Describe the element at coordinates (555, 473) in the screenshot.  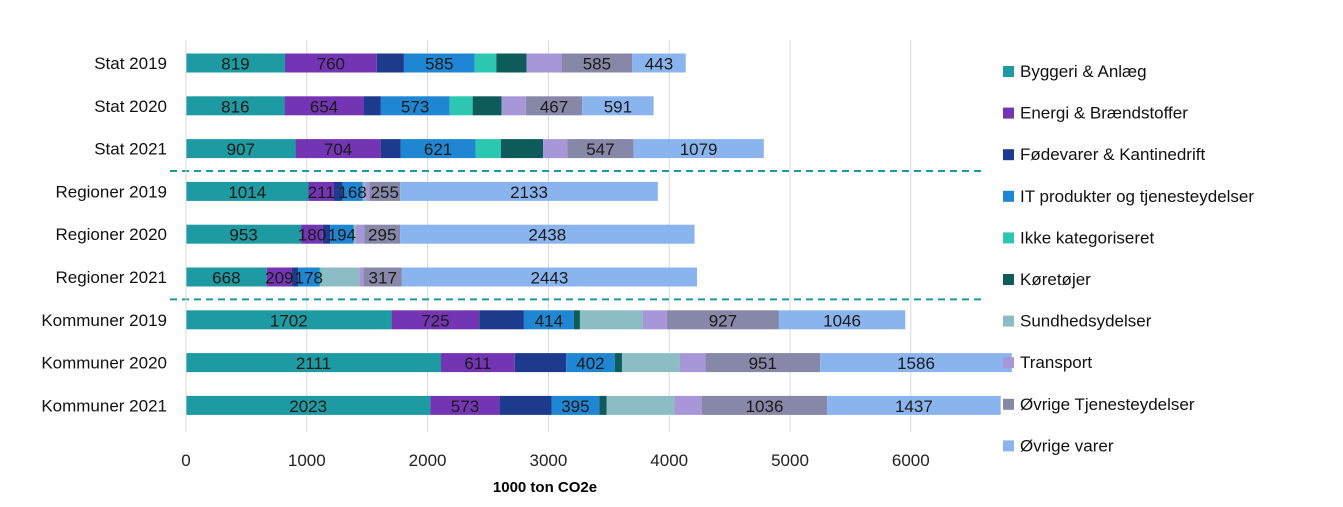
I see `x-axis: 1000 ton CO2e 0 1000 2000 3000 4000 5000 6000` at that location.